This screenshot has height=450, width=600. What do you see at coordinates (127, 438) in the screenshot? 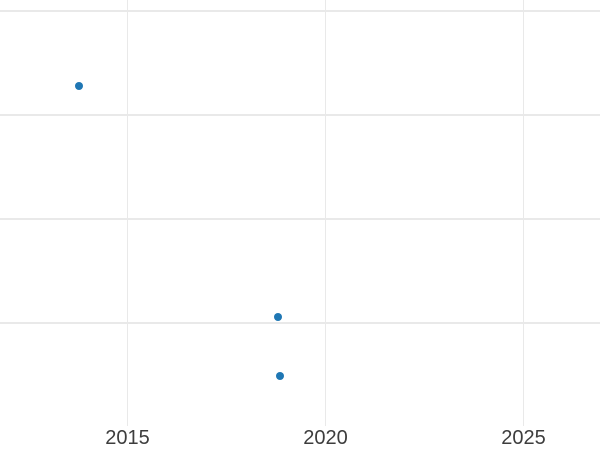
I see `x-tick-label: 2015` at bounding box center [127, 438].